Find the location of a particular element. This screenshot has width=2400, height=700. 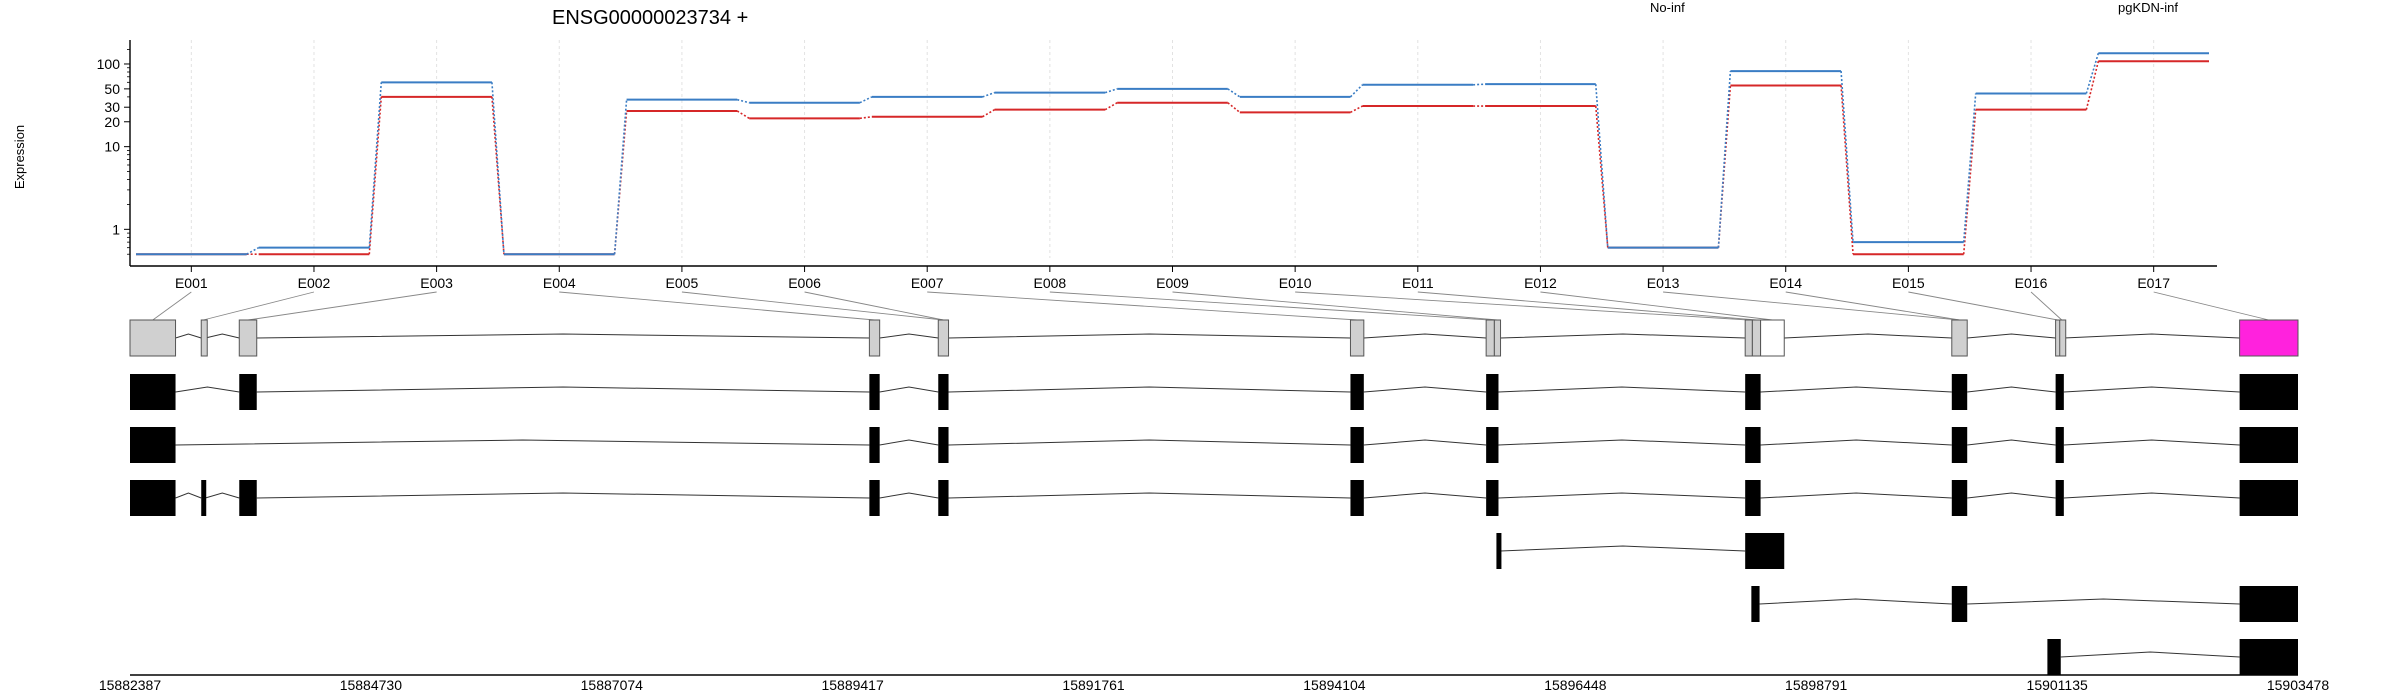

y-tick-label: 50 is located at coordinates (112, 89).